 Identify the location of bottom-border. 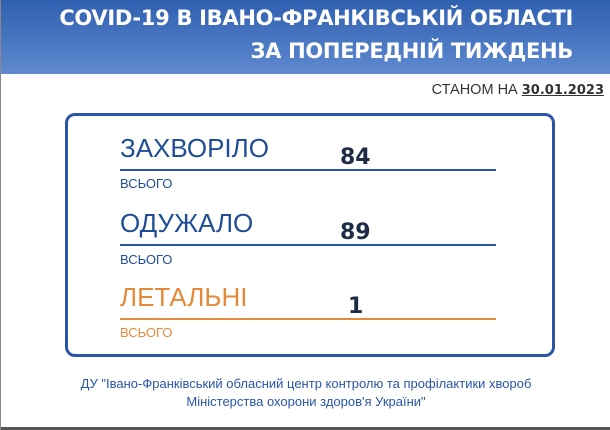
(305, 428).